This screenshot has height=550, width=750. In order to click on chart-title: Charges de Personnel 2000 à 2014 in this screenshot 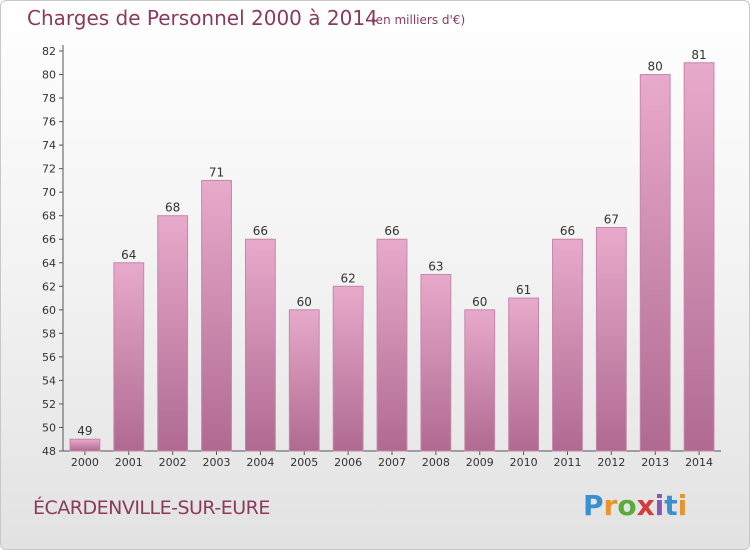, I will do `click(202, 18)`.